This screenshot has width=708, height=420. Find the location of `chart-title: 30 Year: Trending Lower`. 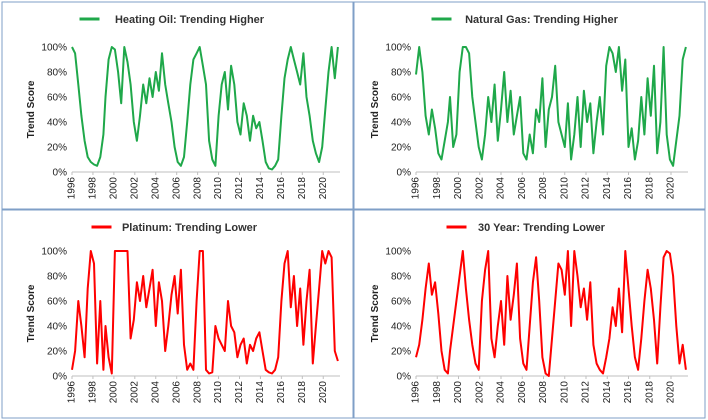

chart-title: 30 Year: Trending Lower is located at coordinates (542, 228).